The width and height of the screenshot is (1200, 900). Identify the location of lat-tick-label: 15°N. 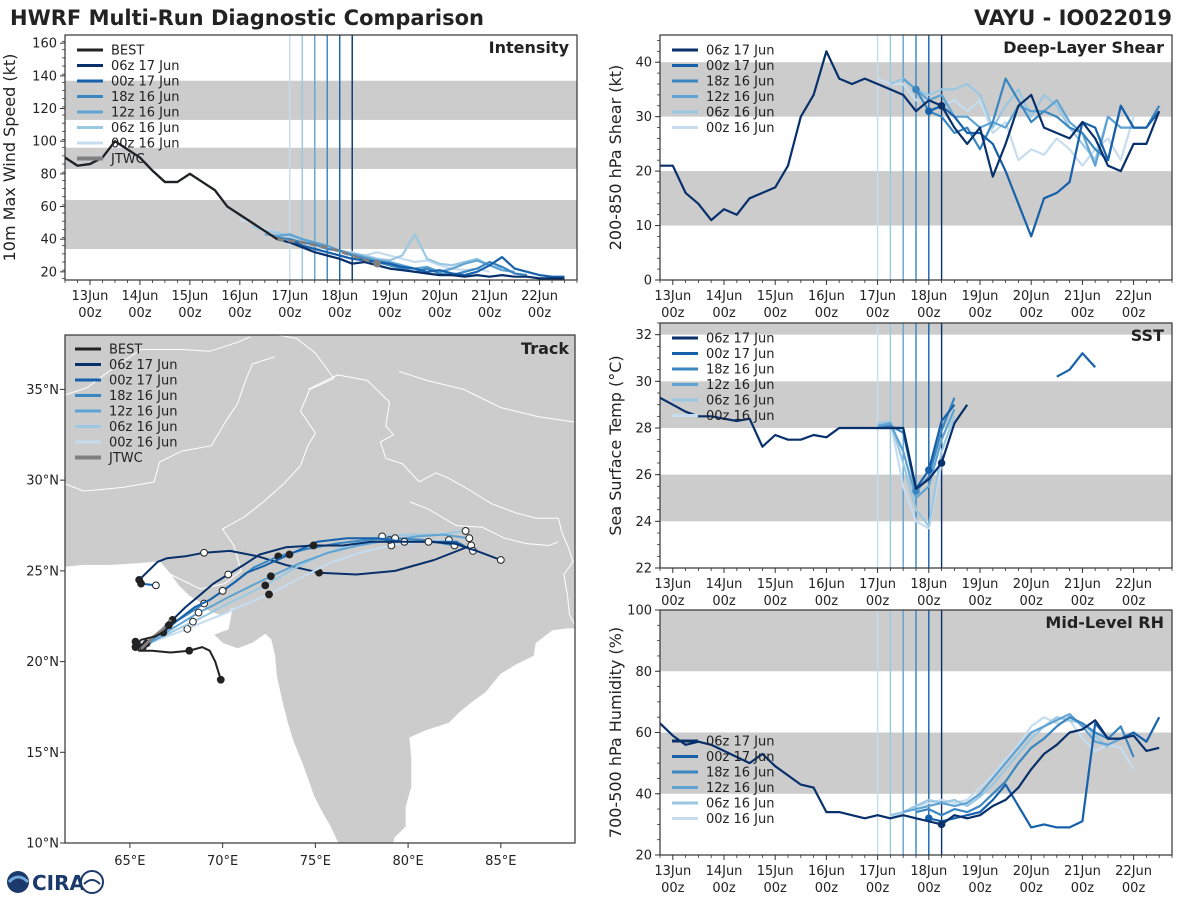
(42, 753).